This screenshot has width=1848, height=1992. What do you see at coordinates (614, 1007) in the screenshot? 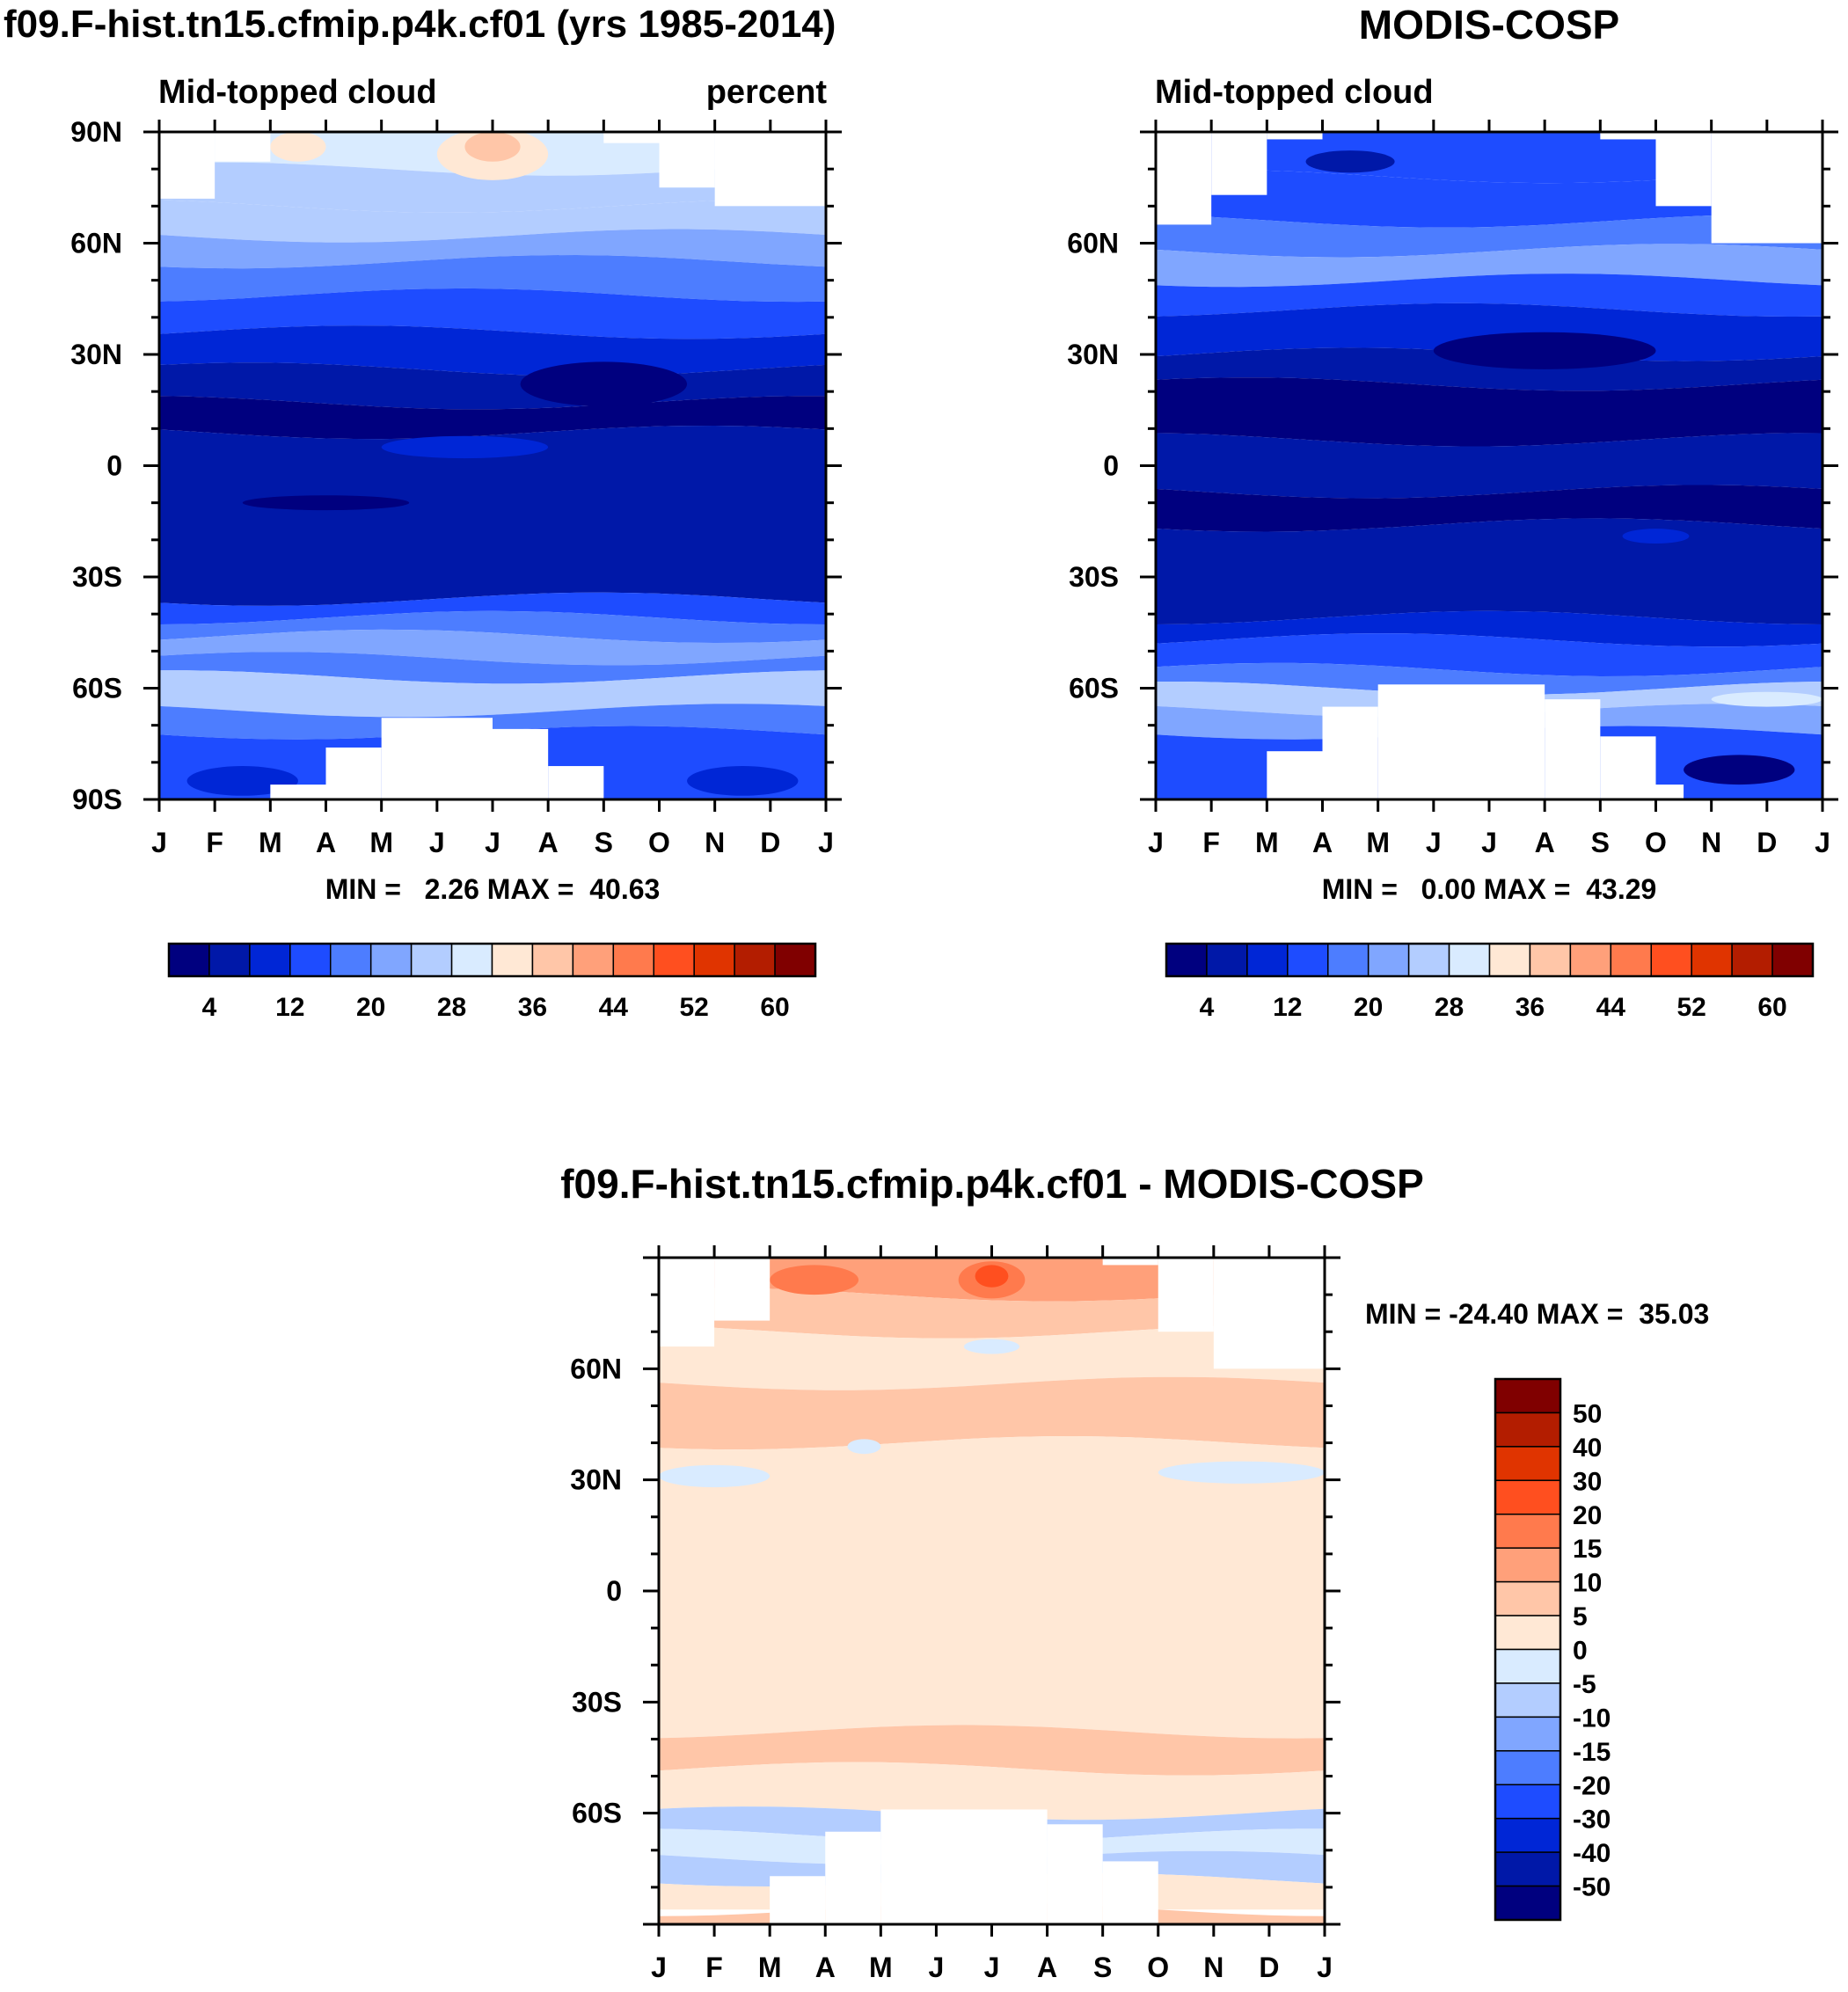
I see `colorbar-label: 44` at bounding box center [614, 1007].